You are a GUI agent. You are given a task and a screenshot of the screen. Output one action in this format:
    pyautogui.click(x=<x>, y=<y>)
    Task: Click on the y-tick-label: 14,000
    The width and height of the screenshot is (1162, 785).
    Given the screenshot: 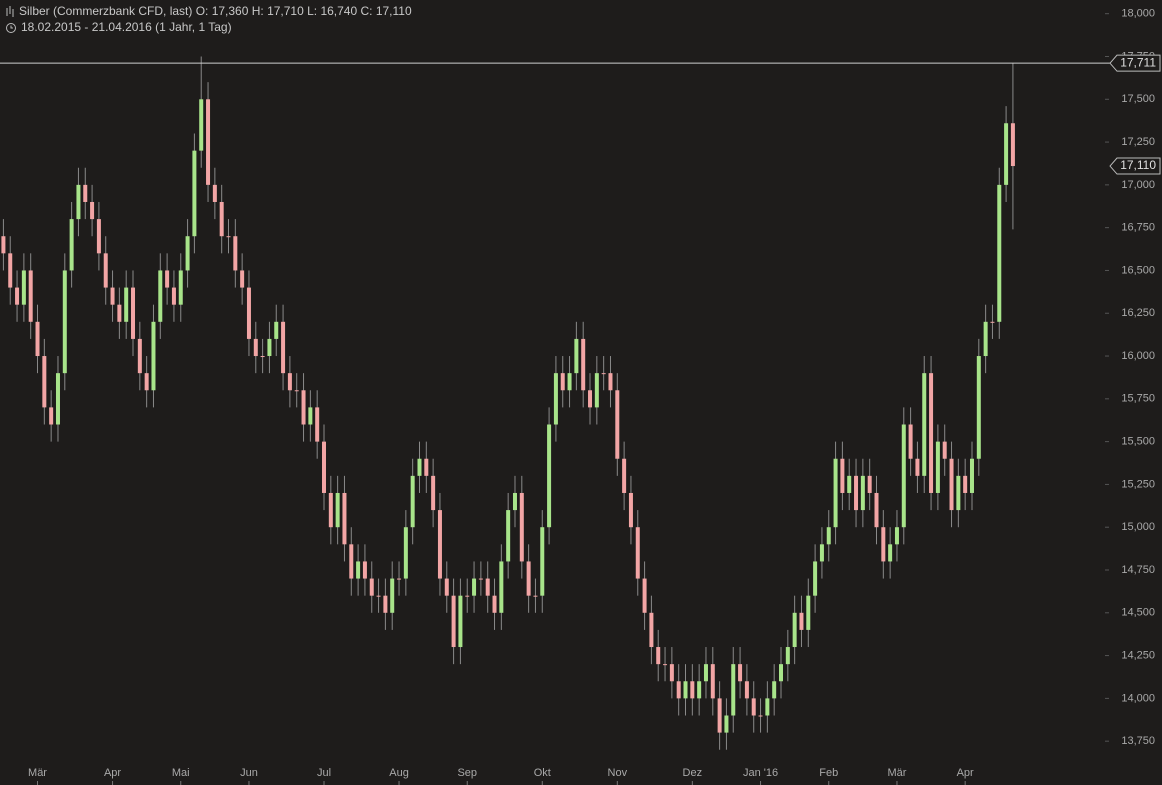 What is the action you would take?
    pyautogui.click(x=1138, y=698)
    